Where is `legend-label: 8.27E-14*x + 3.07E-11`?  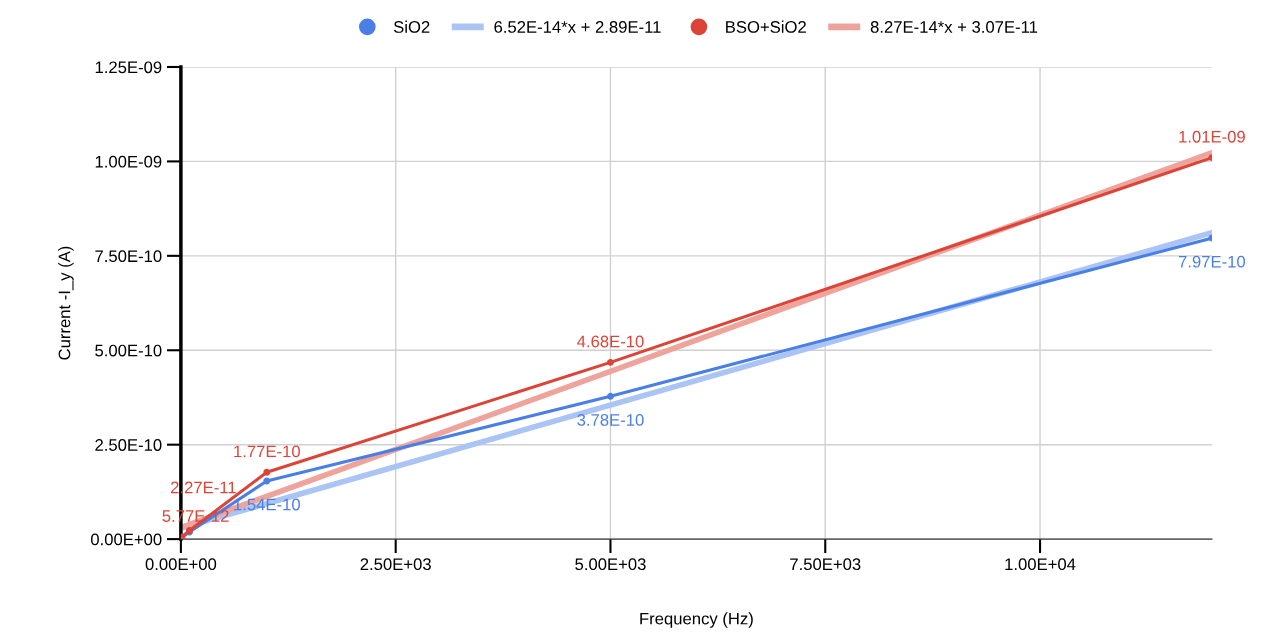 legend-label: 8.27E-14*x + 3.07E-11 is located at coordinates (954, 27).